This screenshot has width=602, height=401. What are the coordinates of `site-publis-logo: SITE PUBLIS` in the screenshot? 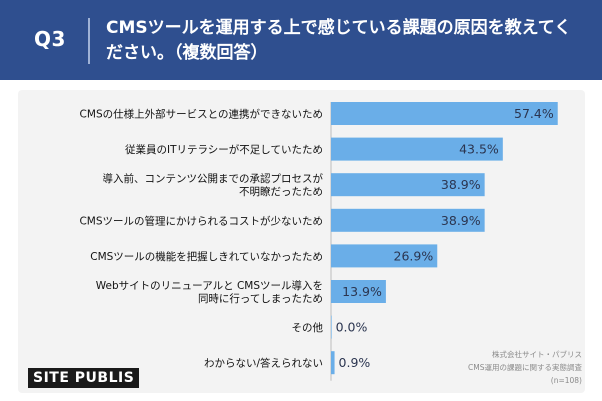 It's located at (84, 378).